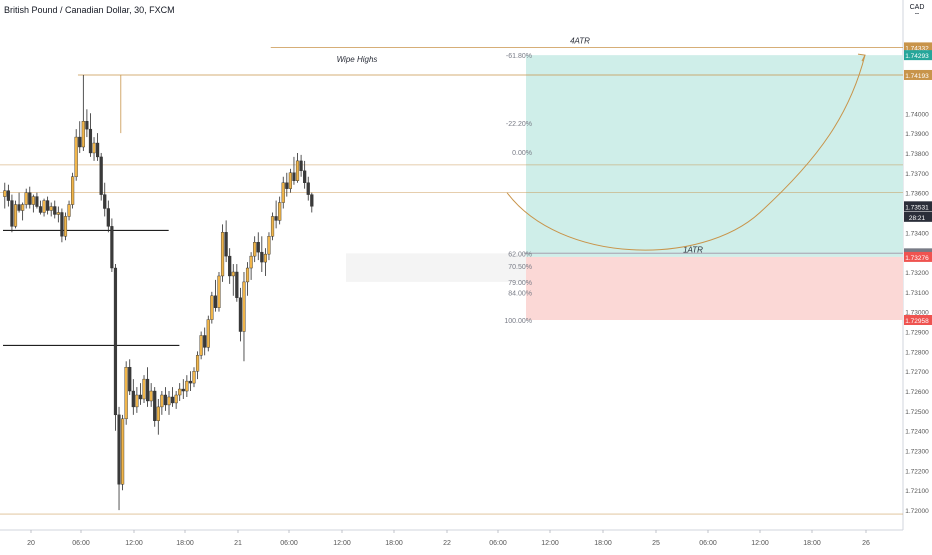  Describe the element at coordinates (917, 7) in the screenshot. I see `currency-label: CAD` at that location.